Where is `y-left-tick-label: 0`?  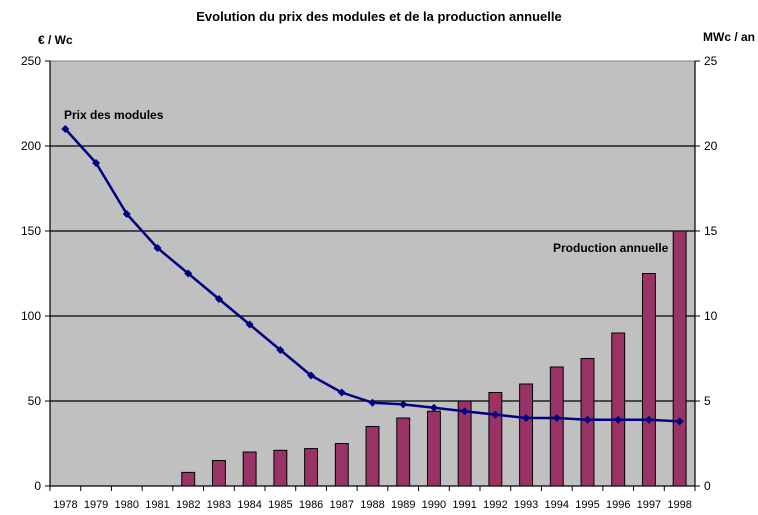 y-left-tick-label: 0 is located at coordinates (37, 486).